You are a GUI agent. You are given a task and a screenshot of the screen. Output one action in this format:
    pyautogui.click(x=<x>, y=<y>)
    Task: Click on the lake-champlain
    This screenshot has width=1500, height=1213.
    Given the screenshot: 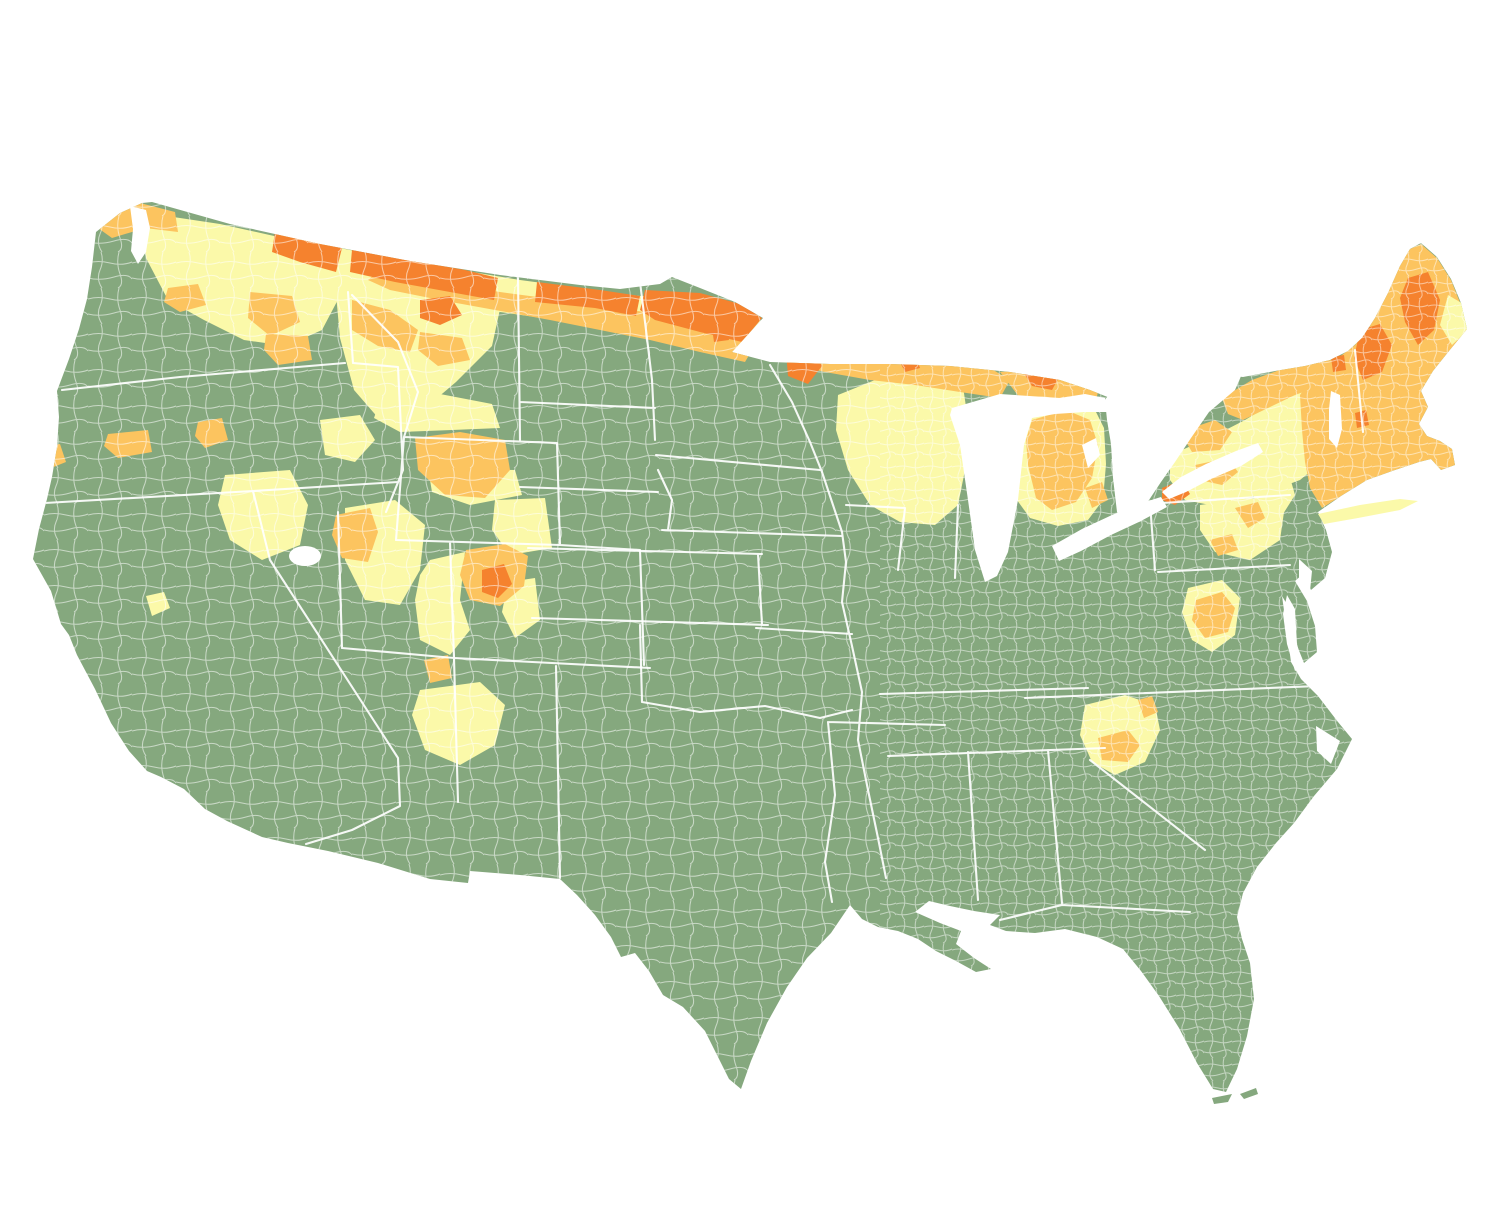 What is the action you would take?
    pyautogui.click(x=1335, y=419)
    